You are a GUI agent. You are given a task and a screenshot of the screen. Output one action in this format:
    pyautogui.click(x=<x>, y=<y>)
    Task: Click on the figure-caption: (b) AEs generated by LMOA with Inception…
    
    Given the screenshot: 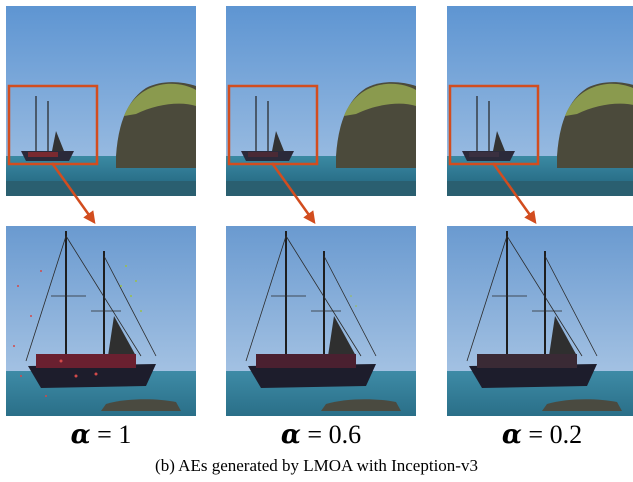 What is the action you would take?
    pyautogui.click(x=316, y=465)
    